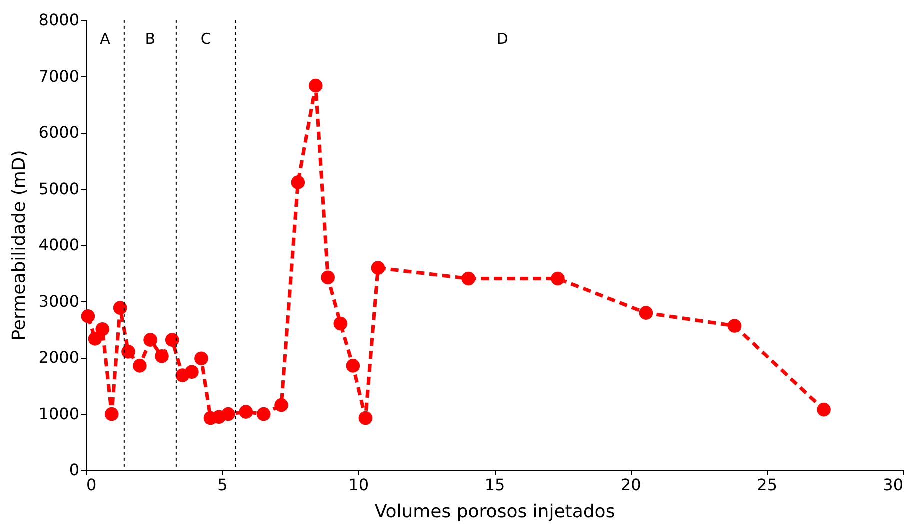 Image resolution: width=920 pixels, height=529 pixels. What do you see at coordinates (19, 245) in the screenshot?
I see `y-axis-title: Permeabilidade (mD)` at bounding box center [19, 245].